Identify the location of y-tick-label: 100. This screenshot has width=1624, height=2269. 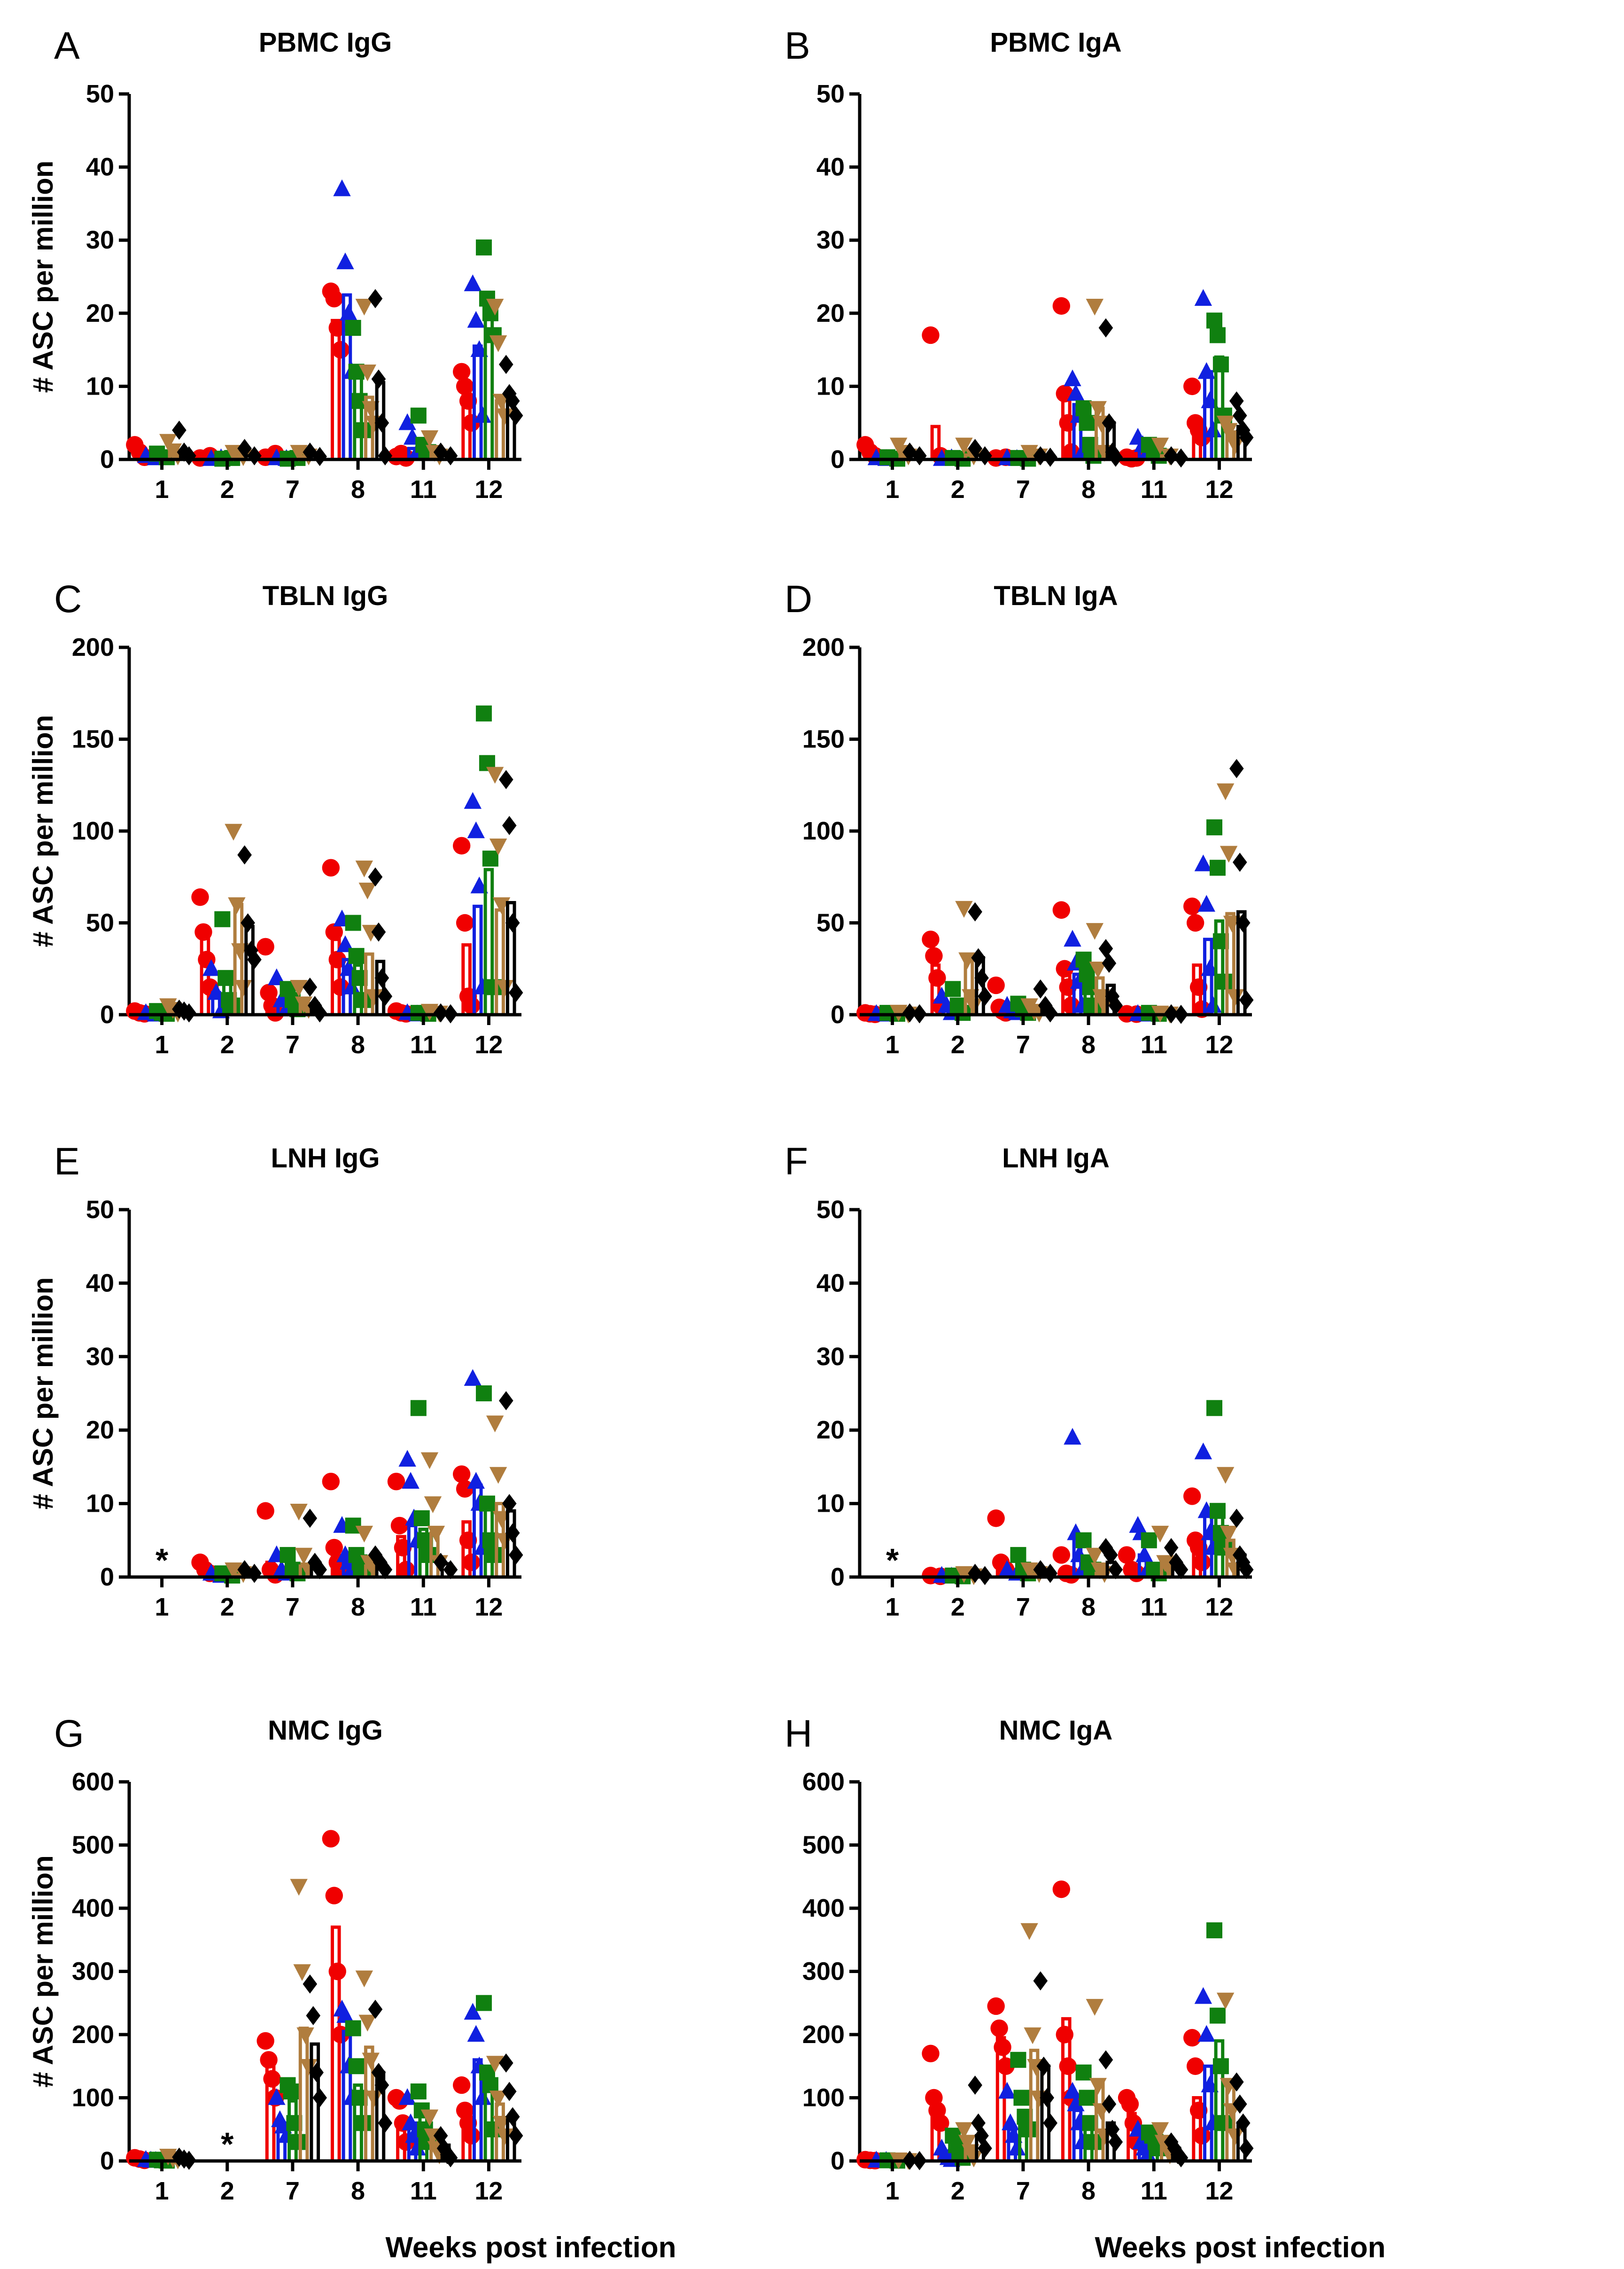
(93, 2098).